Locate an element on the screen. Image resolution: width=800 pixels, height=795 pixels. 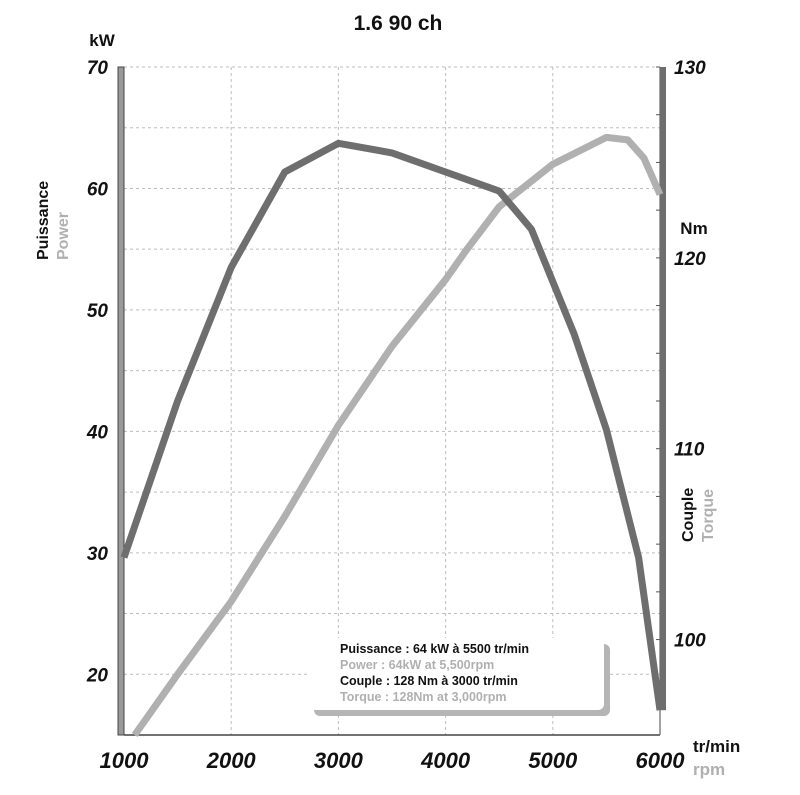
y-right-tick-label: 100 is located at coordinates (690, 641).